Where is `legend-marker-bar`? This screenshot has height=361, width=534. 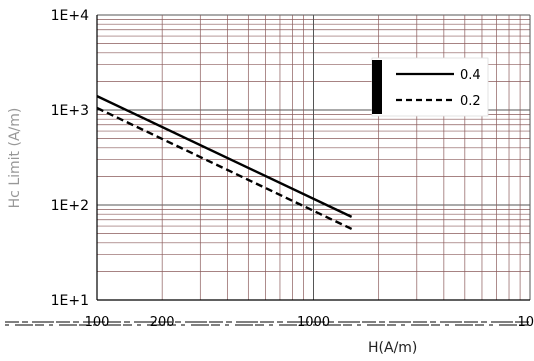 legend-marker-bar is located at coordinates (377, 87).